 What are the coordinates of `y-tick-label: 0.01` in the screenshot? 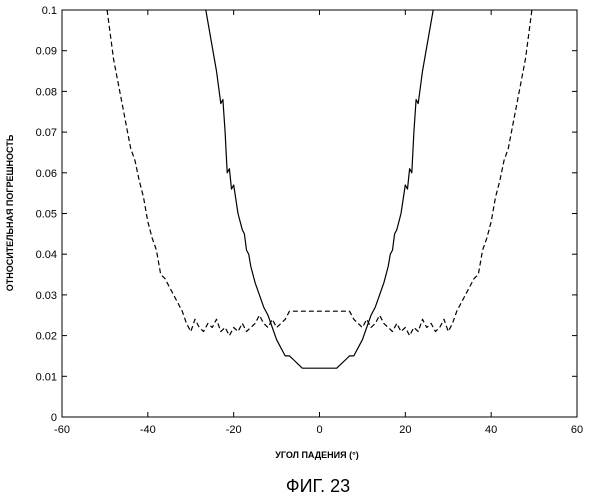 It's located at (46, 377).